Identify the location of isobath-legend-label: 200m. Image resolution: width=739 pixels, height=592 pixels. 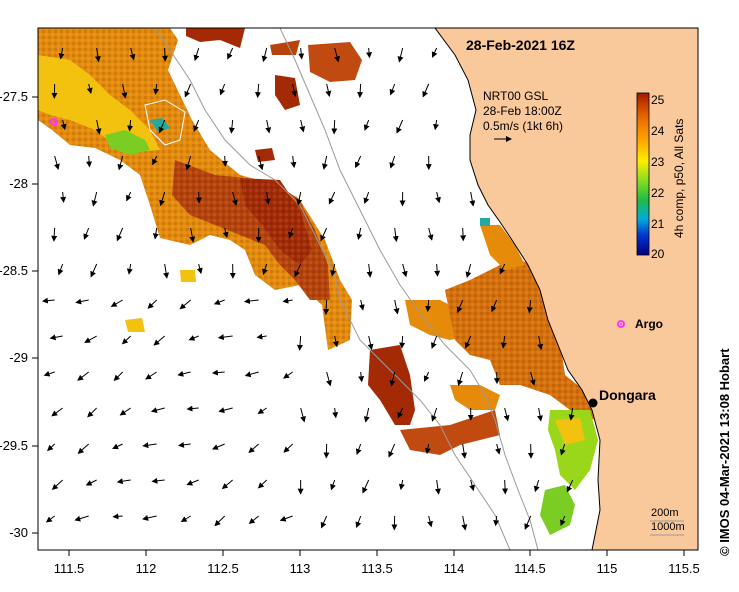
(665, 513).